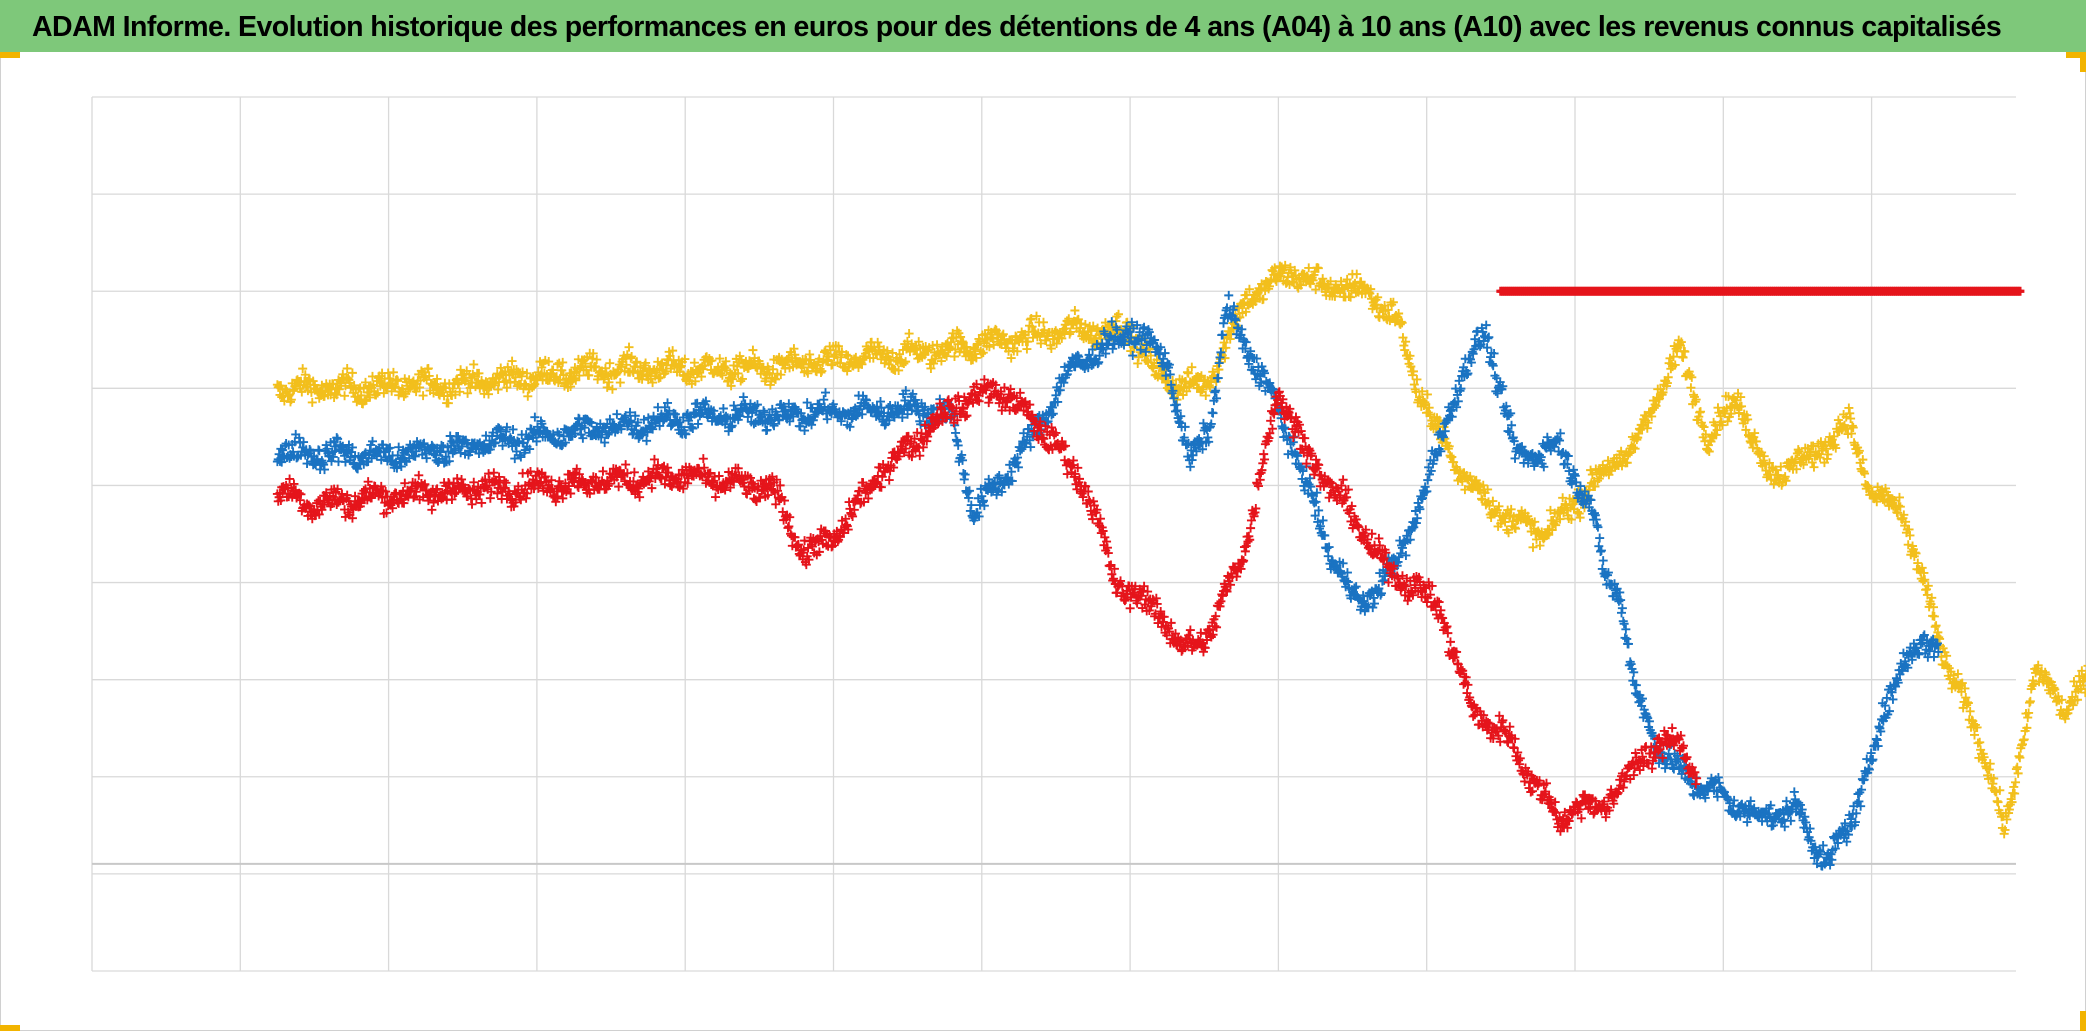 The height and width of the screenshot is (1031, 2086). What do you see at coordinates (2076, 55) in the screenshot?
I see `corner-marker-top-right` at bounding box center [2076, 55].